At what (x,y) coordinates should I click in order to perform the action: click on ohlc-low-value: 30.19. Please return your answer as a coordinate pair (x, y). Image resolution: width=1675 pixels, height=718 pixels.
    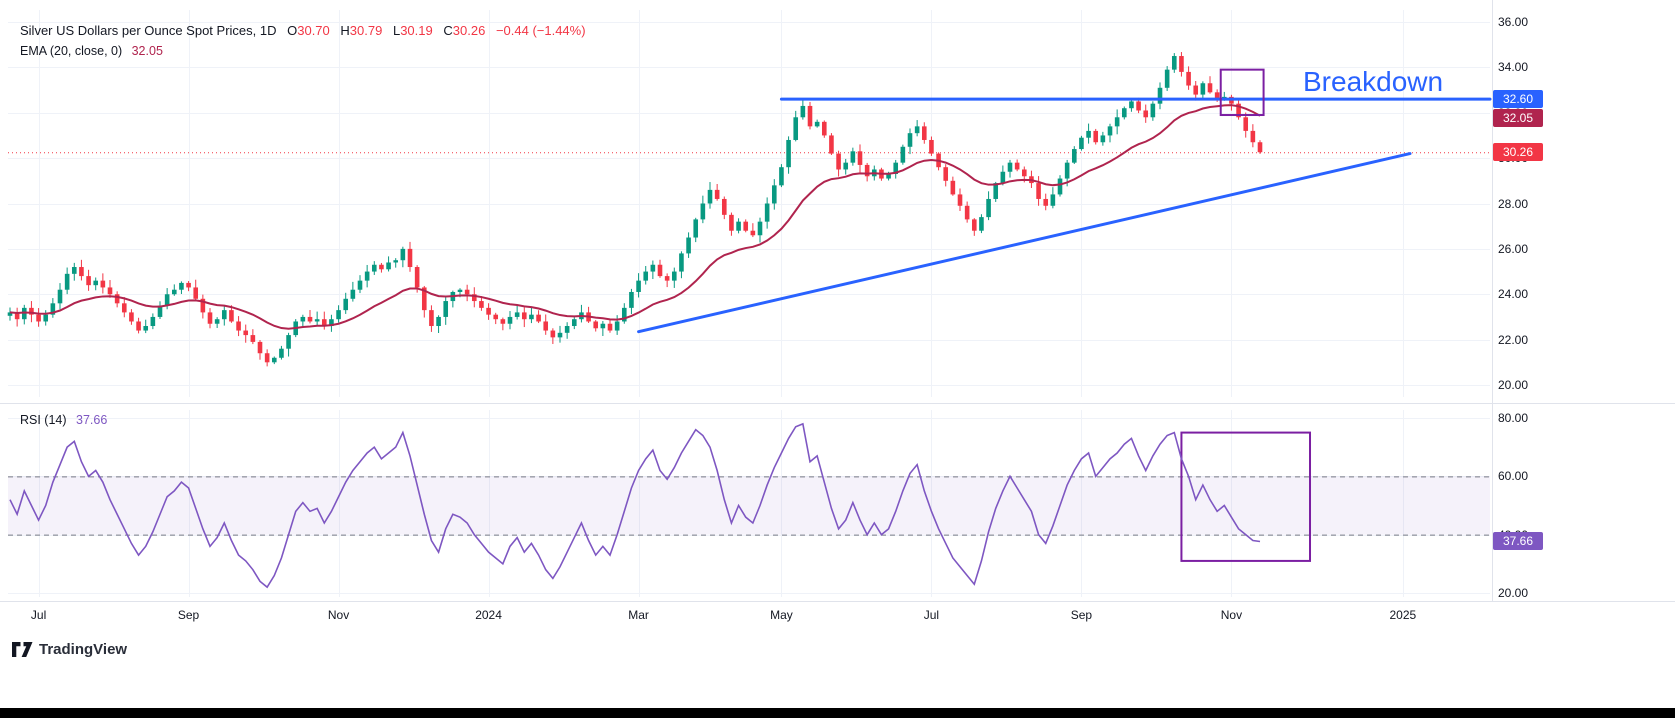
    Looking at the image, I should click on (416, 30).